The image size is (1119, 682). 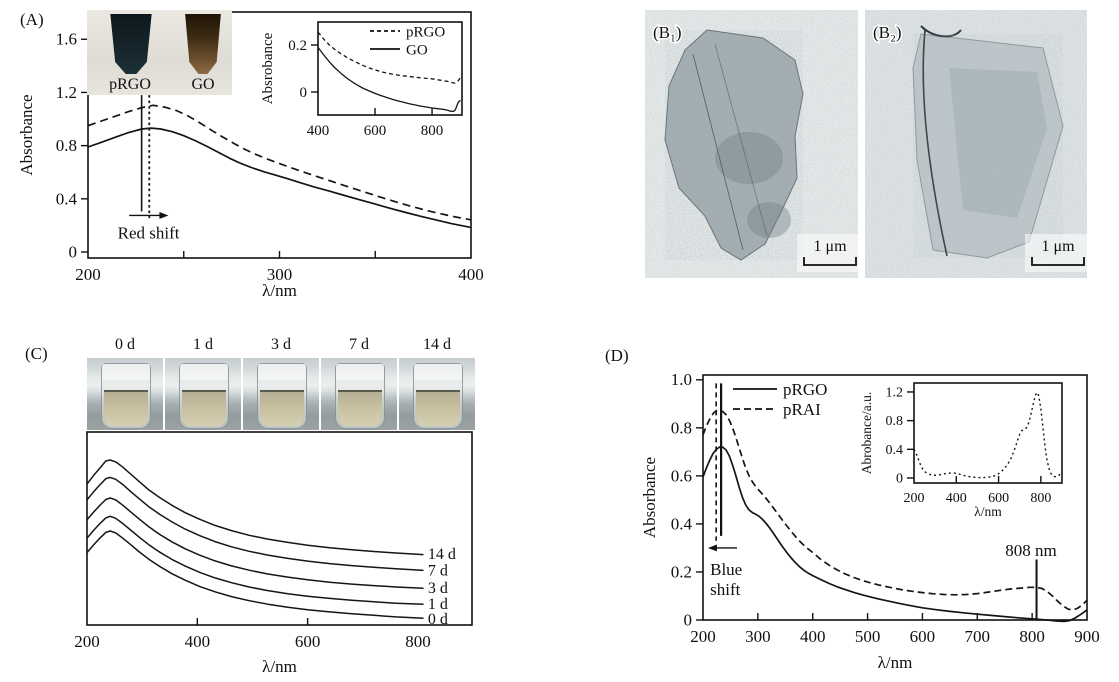 What do you see at coordinates (802, 409) in the screenshot?
I see `svg-text: pRAI` at bounding box center [802, 409].